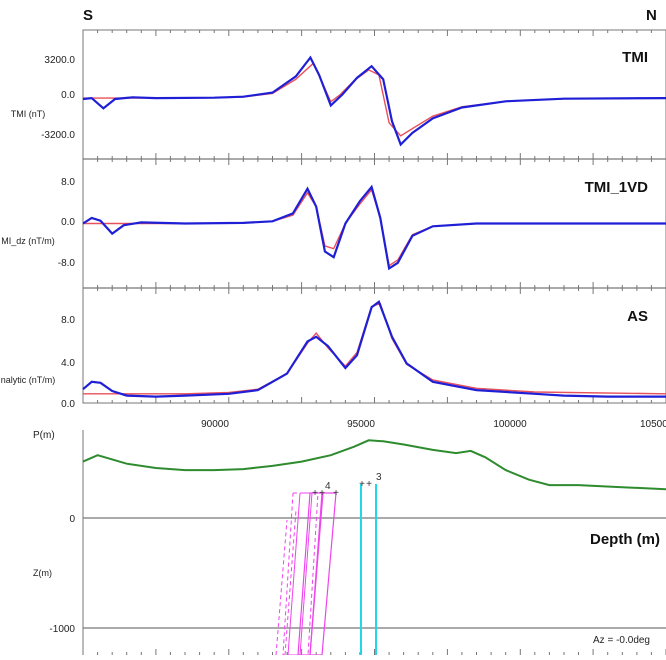 This screenshot has width=666, height=660. Describe the element at coordinates (379, 477) in the screenshot. I see `body-label-3: 3` at that location.